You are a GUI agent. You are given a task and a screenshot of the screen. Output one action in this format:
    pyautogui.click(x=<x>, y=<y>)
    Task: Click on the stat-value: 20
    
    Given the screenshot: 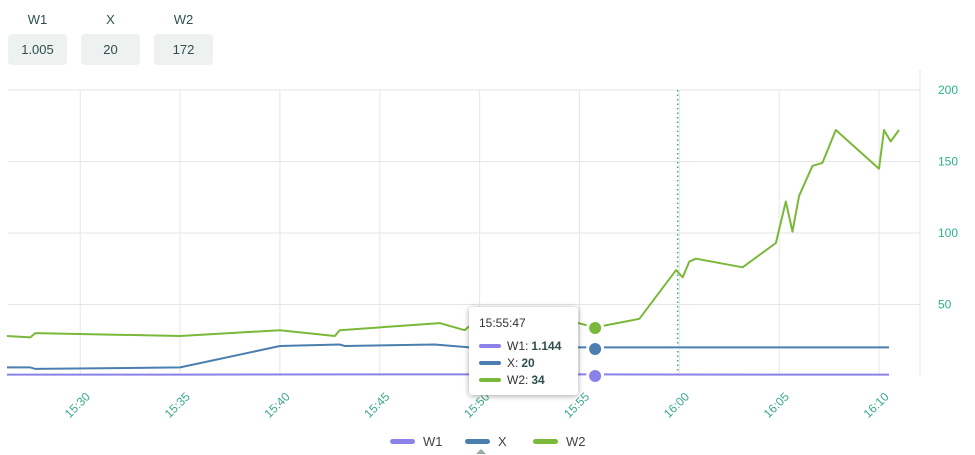 What is the action you would take?
    pyautogui.click(x=110, y=49)
    